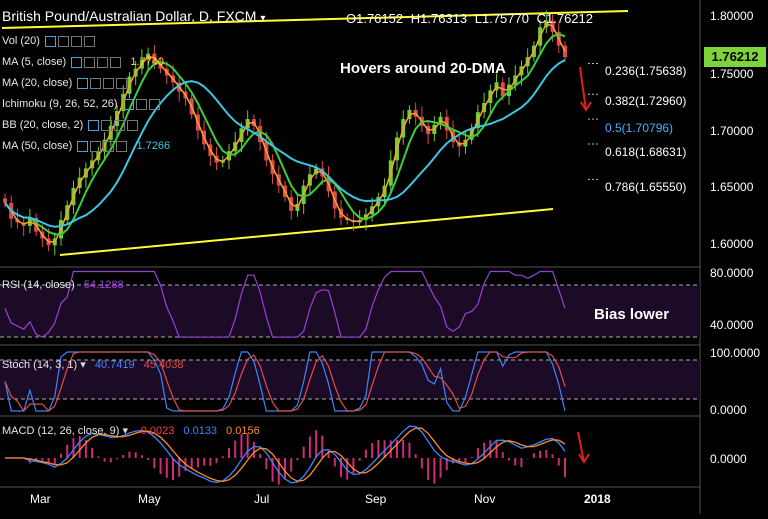  I want to click on indicator-ma5-value: 1.7740, so click(147, 62).